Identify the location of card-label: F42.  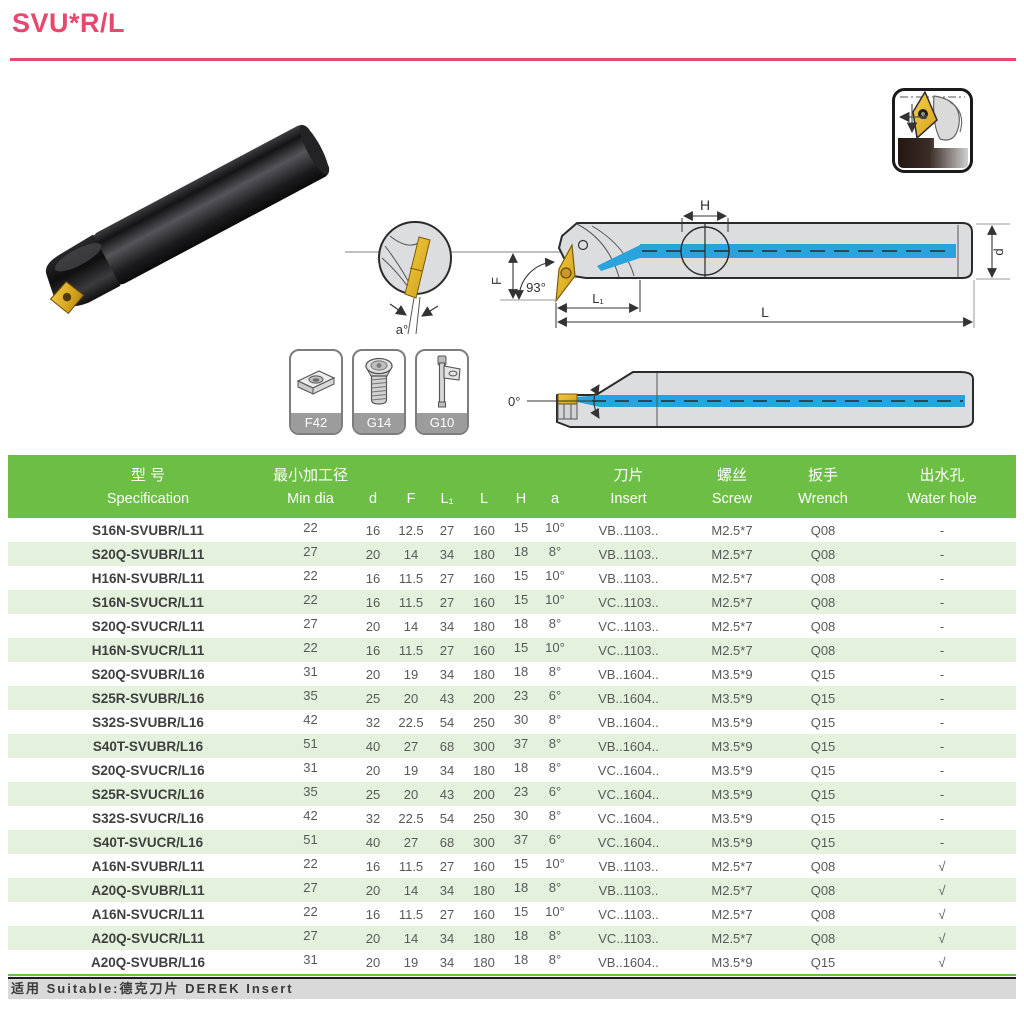
(316, 423).